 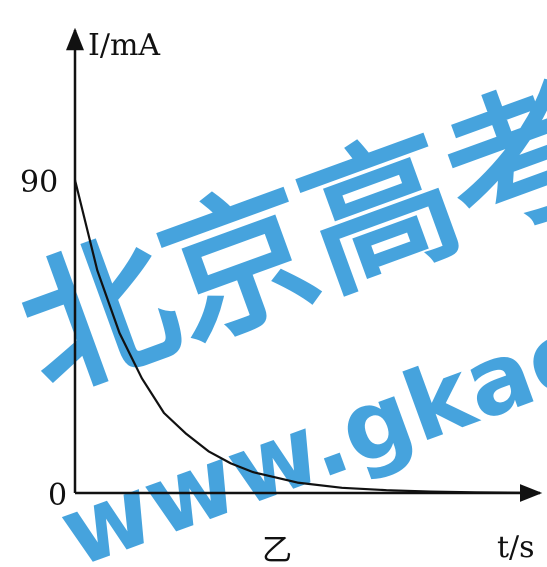 What do you see at coordinates (39, 182) in the screenshot?
I see `y-tick-label-90: 90` at bounding box center [39, 182].